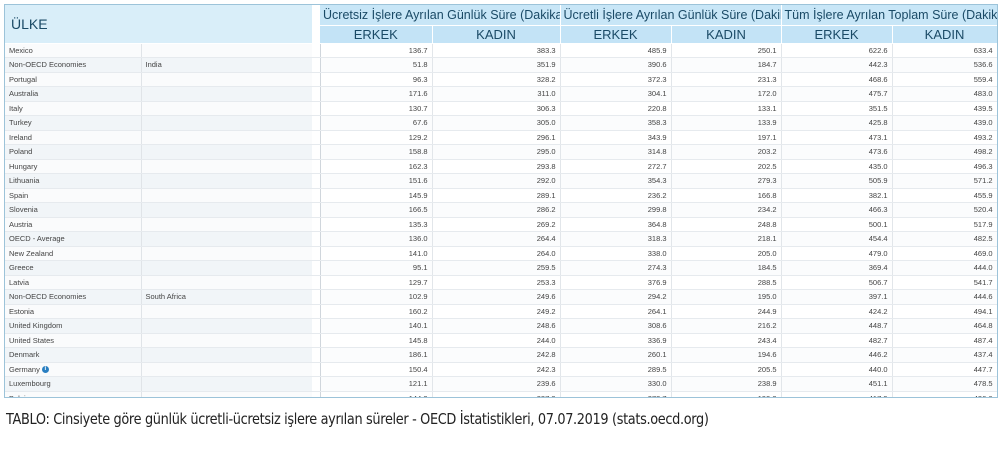  Describe the element at coordinates (496, 297) in the screenshot. I see `value-cell: 249.6` at that location.